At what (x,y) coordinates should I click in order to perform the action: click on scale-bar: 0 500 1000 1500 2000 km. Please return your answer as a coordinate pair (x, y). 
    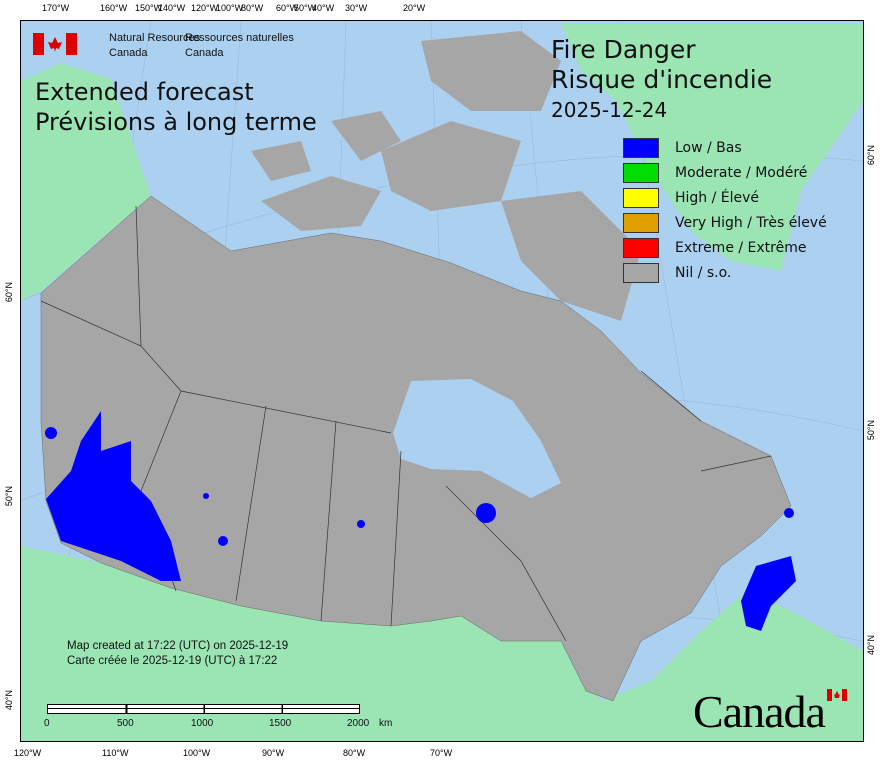
    Looking at the image, I should click on (218, 716).